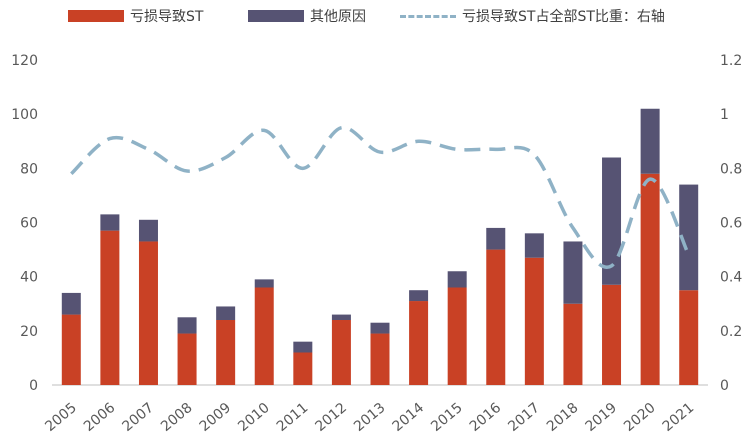  What do you see at coordinates (650, 141) in the screenshot?
I see `bar-other-2020` at bounding box center [650, 141].